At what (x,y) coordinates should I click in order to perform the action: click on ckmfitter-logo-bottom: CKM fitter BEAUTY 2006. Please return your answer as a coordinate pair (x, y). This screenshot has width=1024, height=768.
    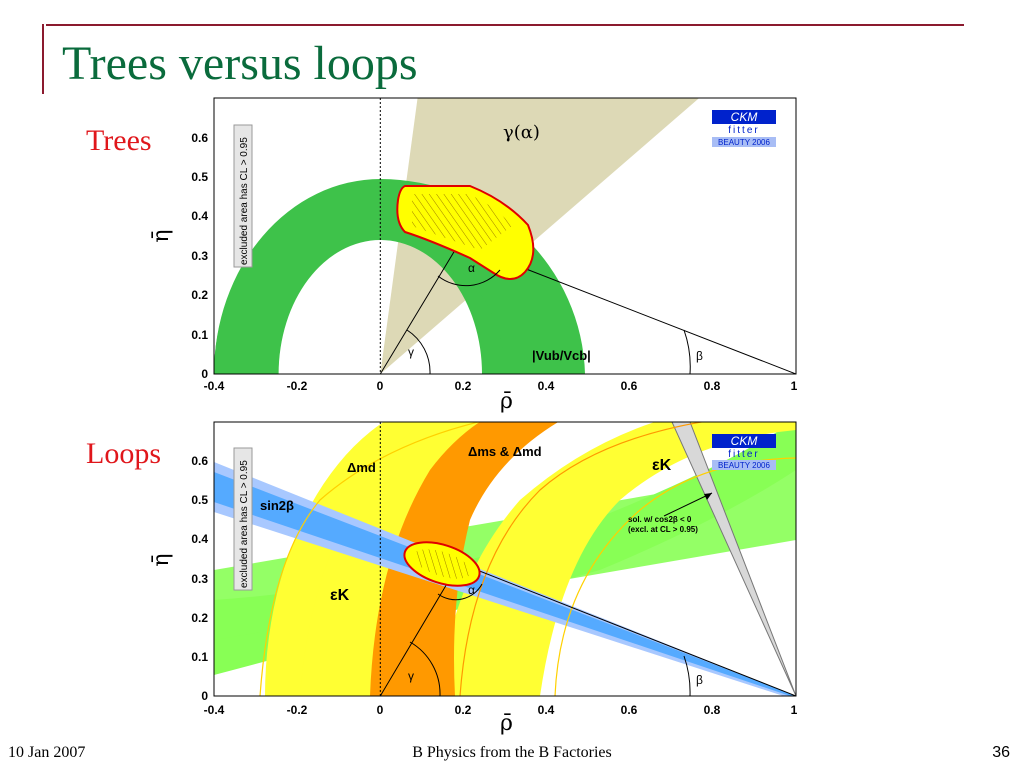
    Looking at the image, I should click on (744, 452).